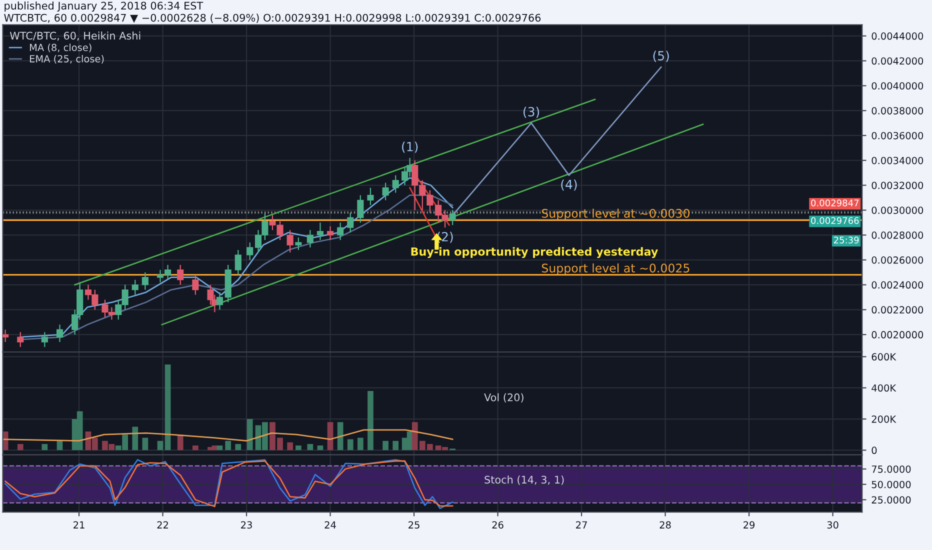 This screenshot has height=550, width=932. Describe the element at coordinates (884, 357) in the screenshot. I see `y-tick-label: 600K` at that location.